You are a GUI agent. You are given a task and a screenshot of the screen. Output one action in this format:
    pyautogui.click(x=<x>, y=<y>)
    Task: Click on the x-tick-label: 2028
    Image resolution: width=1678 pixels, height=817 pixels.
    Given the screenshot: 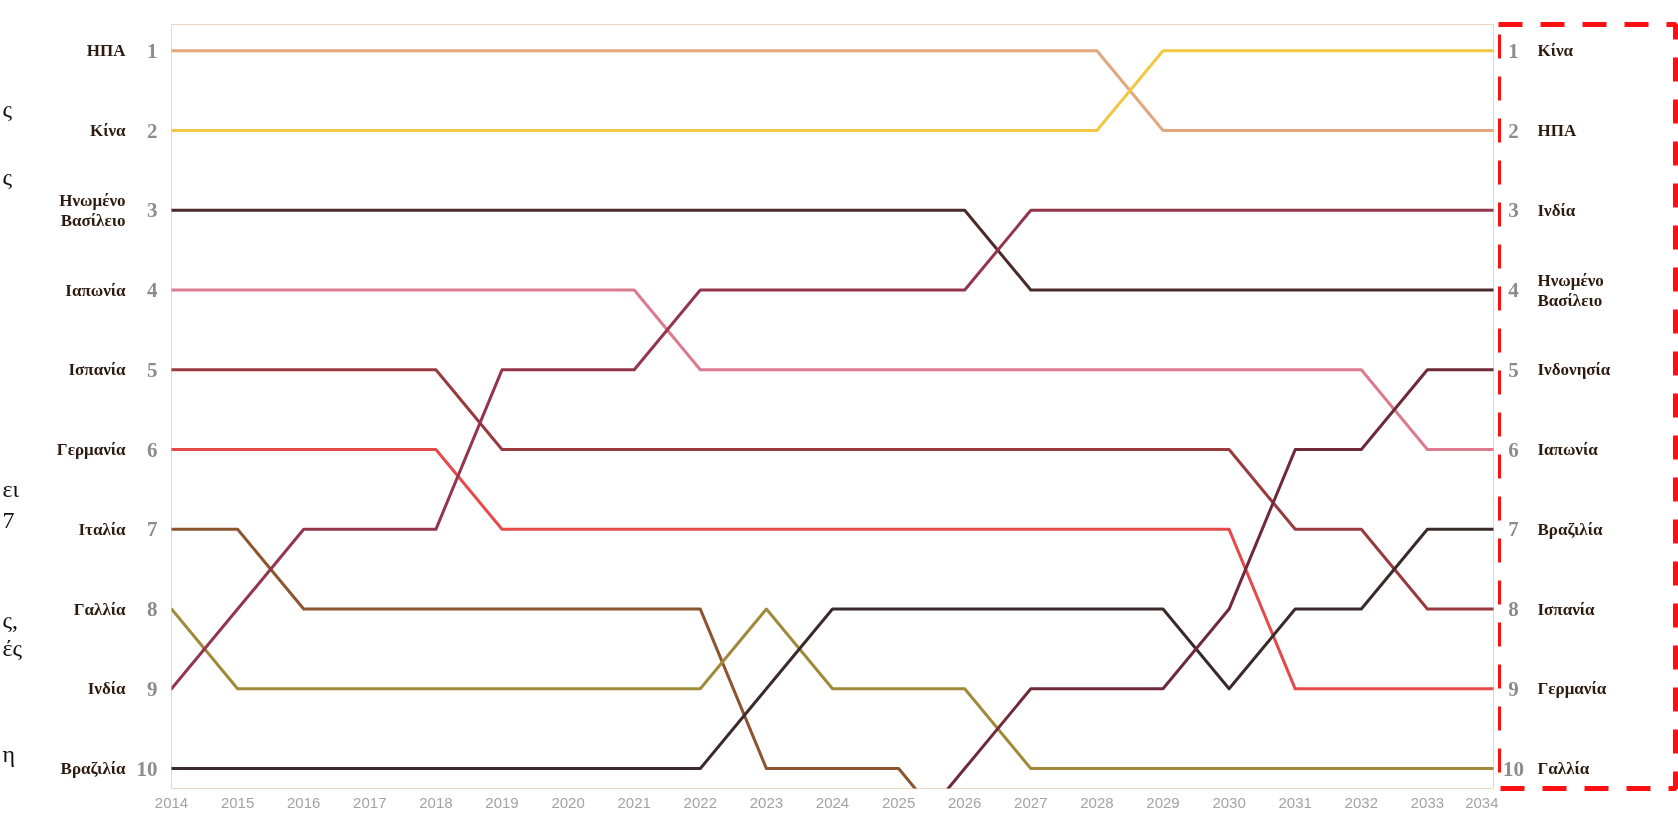 What is the action you would take?
    pyautogui.click(x=1097, y=802)
    